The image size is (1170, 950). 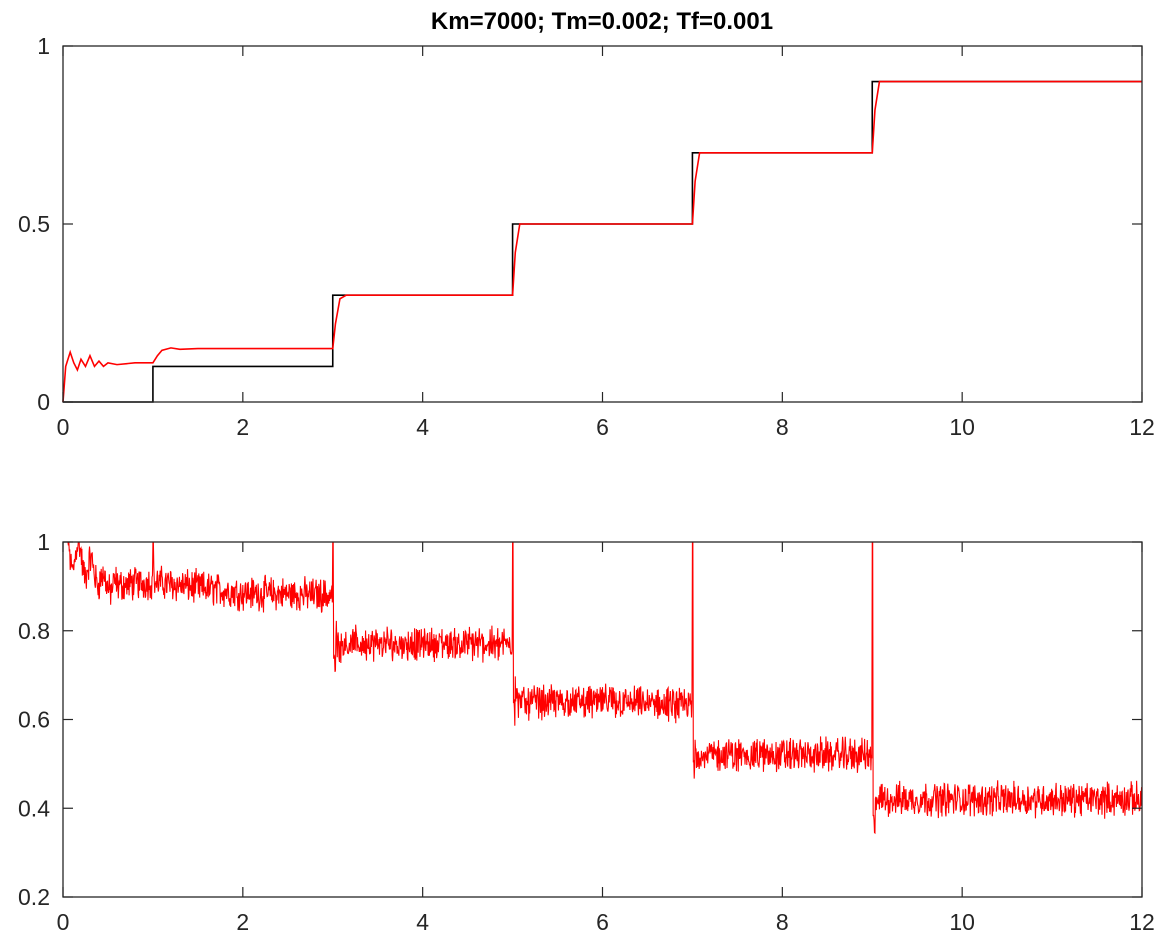 I want to click on chart-title: Km=7000; Tm=0.002; Tf=0.001, so click(x=602, y=21).